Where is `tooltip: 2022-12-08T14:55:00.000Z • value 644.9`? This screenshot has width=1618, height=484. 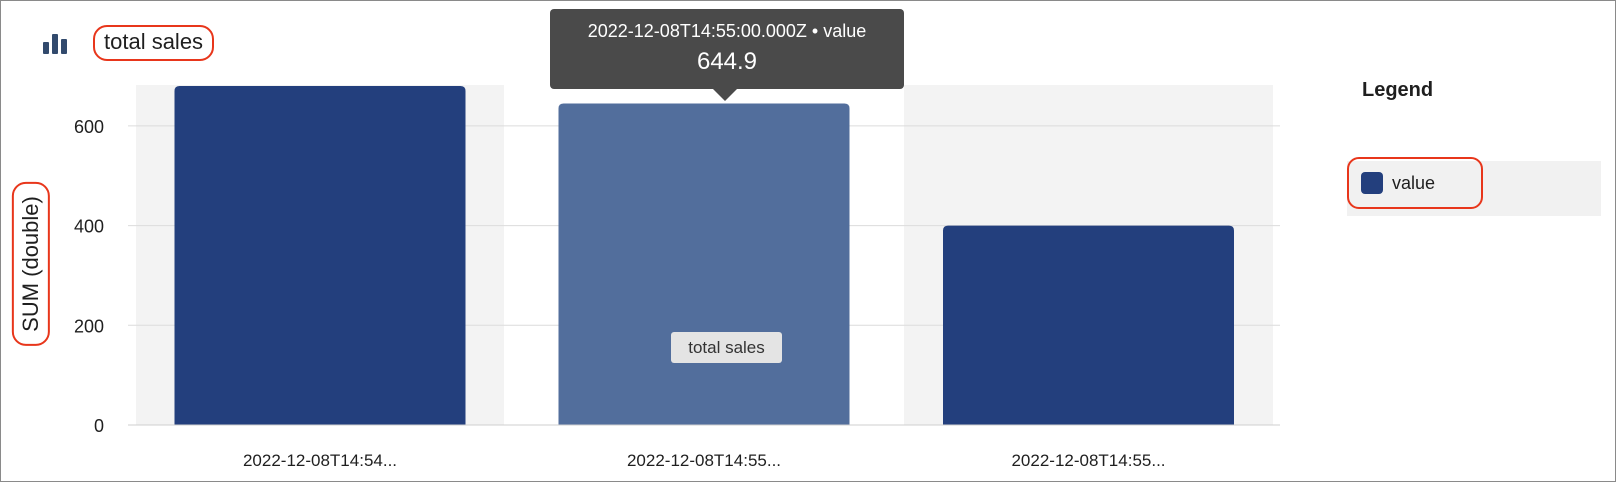
tooltip: 2022-12-08T14:55:00.000Z • value 644.9 is located at coordinates (727, 55).